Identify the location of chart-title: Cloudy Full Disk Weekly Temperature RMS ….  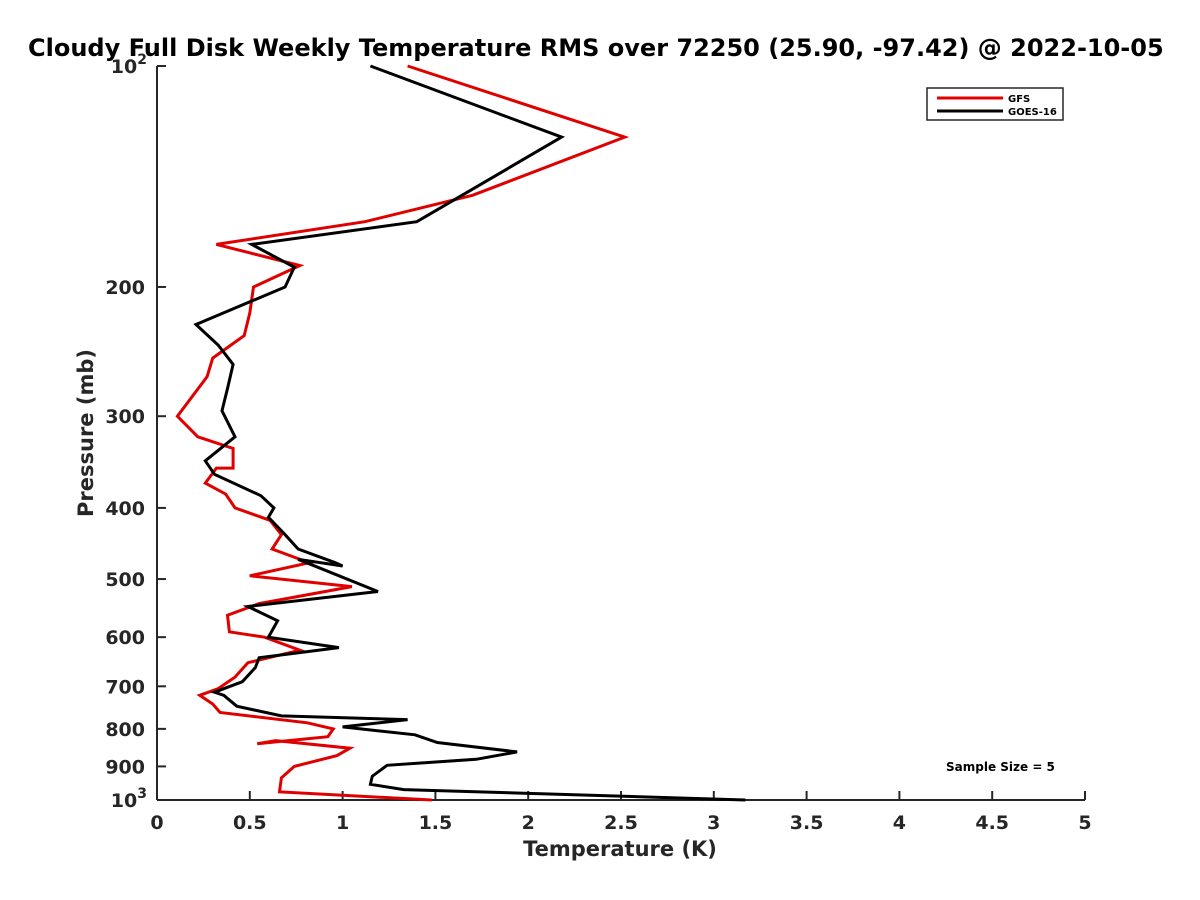
(596, 48).